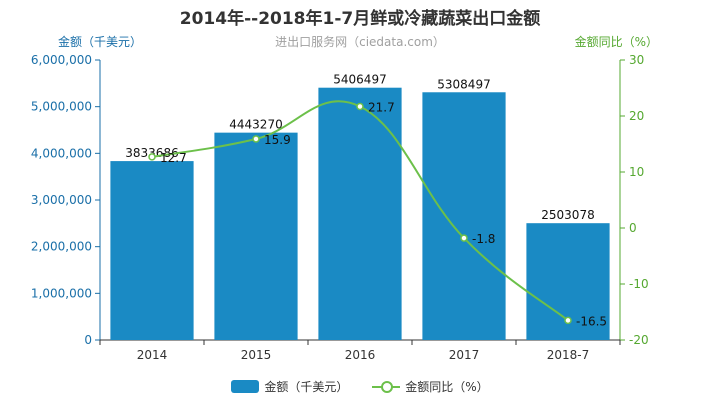 The image size is (720, 400). What do you see at coordinates (464, 355) in the screenshot?
I see `x-tick-label: 2017` at bounding box center [464, 355].